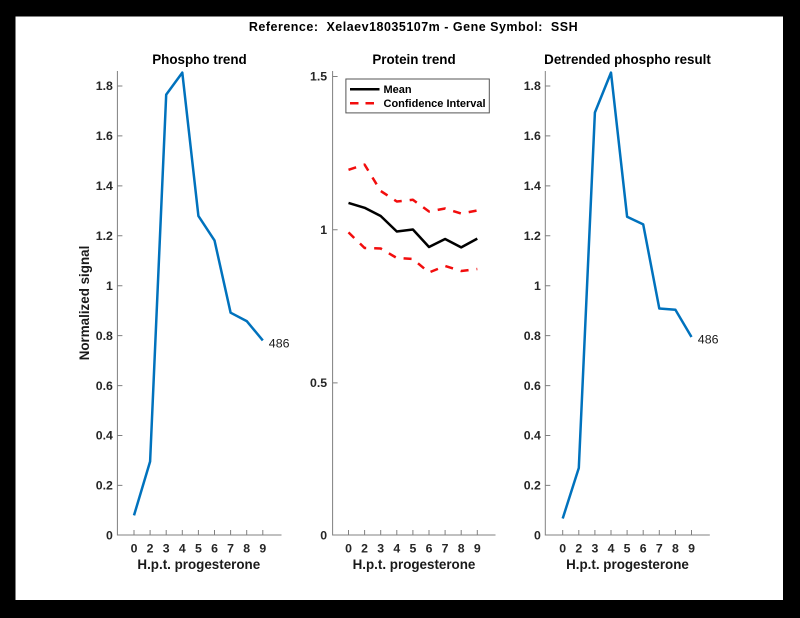  What do you see at coordinates (199, 59) in the screenshot?
I see `svg-text: Phospho trend` at bounding box center [199, 59].